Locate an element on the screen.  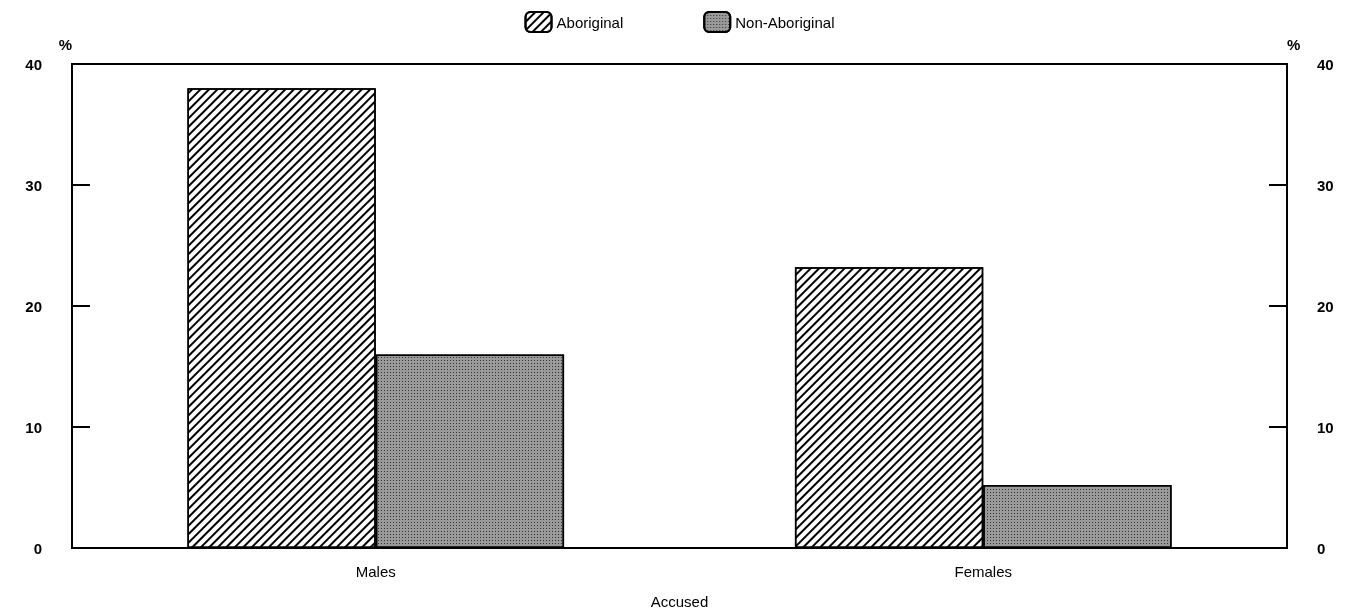
y2-tick-label: 0 is located at coordinates (1321, 548).